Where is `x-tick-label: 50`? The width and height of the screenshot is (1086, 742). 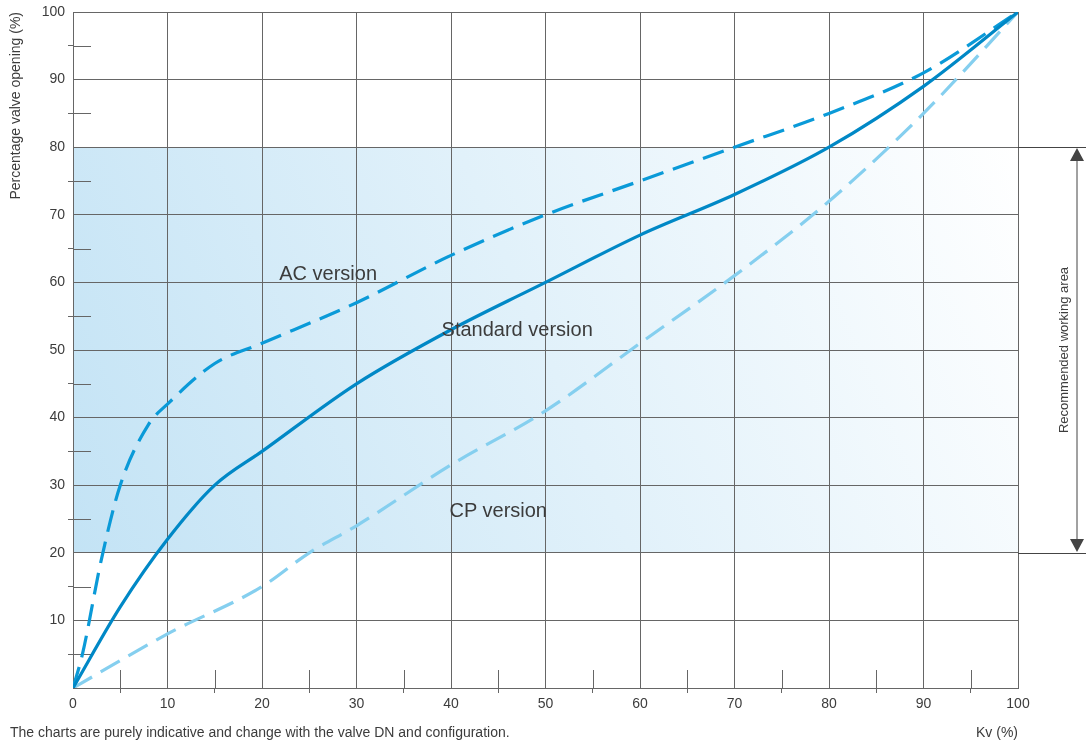 x-tick-label: 50 is located at coordinates (545, 703).